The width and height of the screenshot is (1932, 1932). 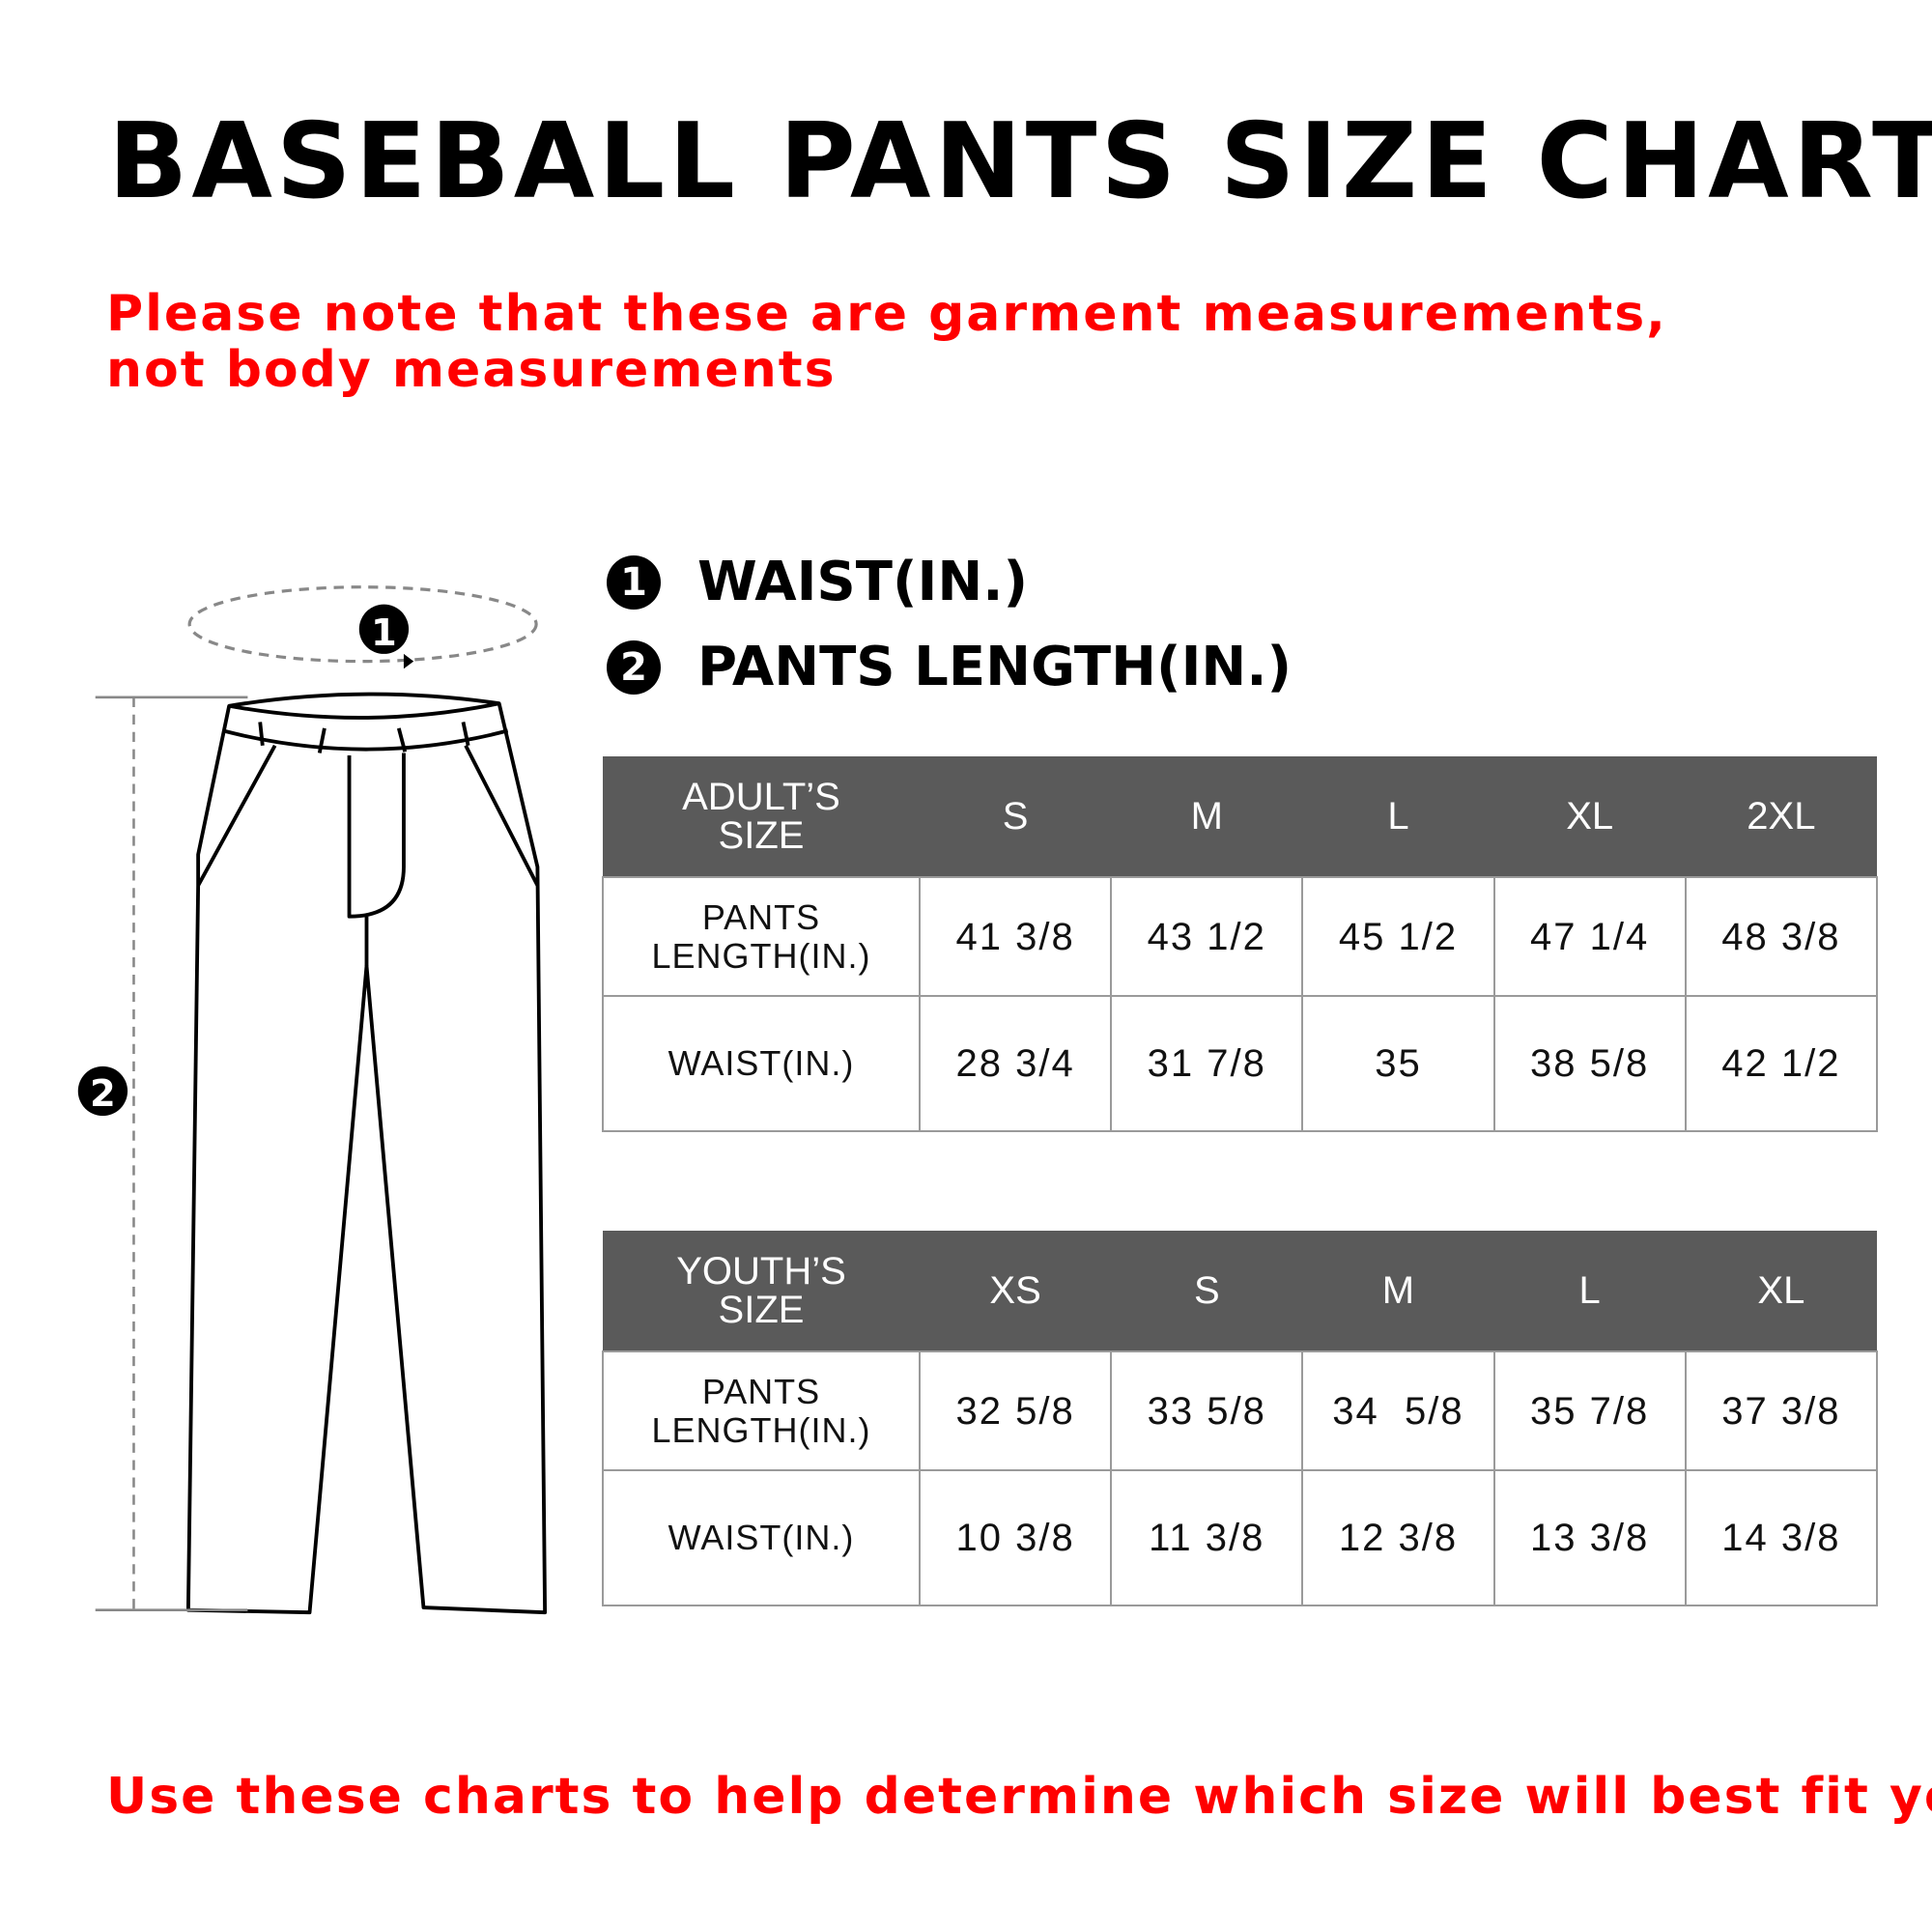 What do you see at coordinates (1781, 816) in the screenshot?
I see `header-cell: 2XL` at bounding box center [1781, 816].